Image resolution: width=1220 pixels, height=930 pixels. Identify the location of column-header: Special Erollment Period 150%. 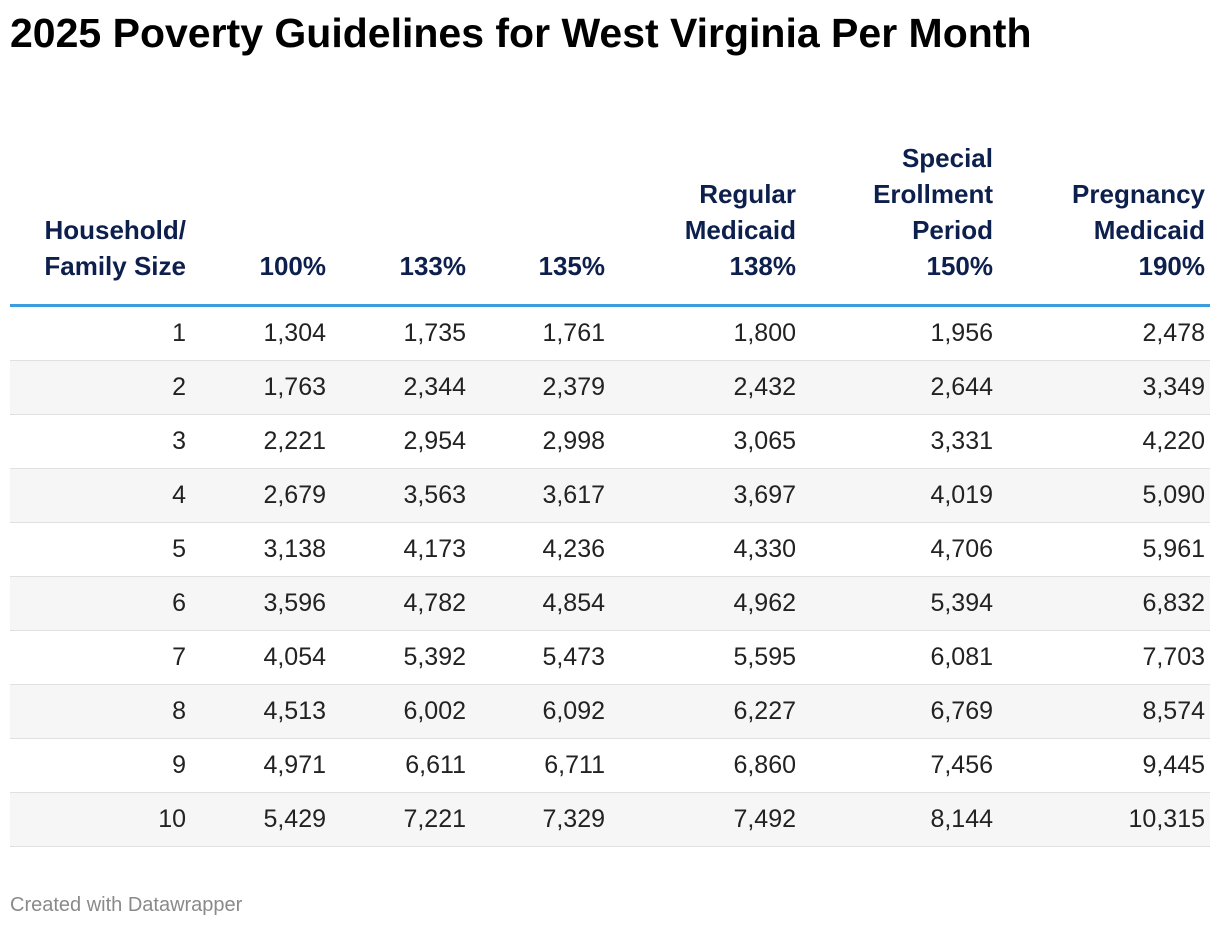
(899, 223).